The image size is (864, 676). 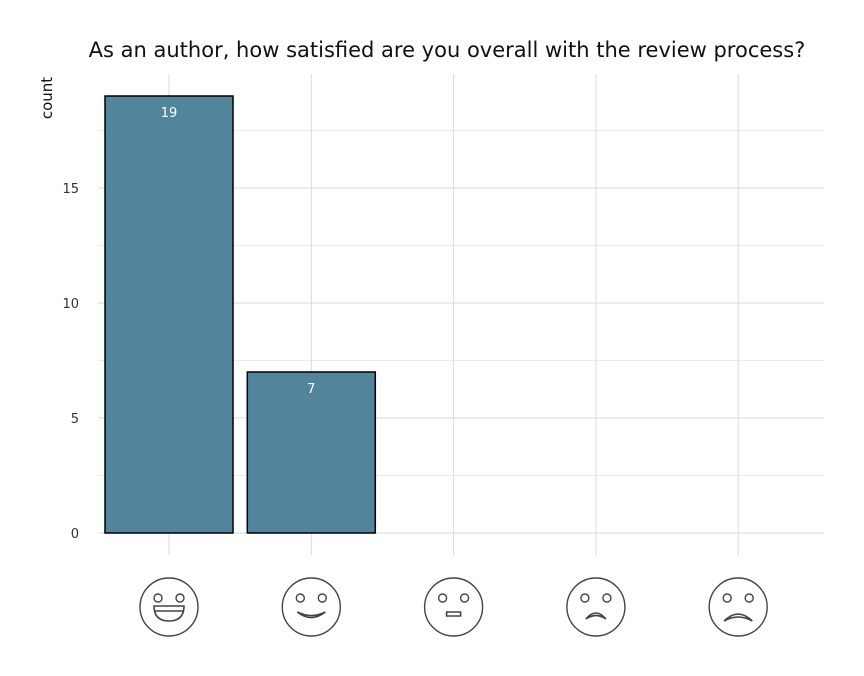 I want to click on sad-face-icon, so click(x=596, y=607).